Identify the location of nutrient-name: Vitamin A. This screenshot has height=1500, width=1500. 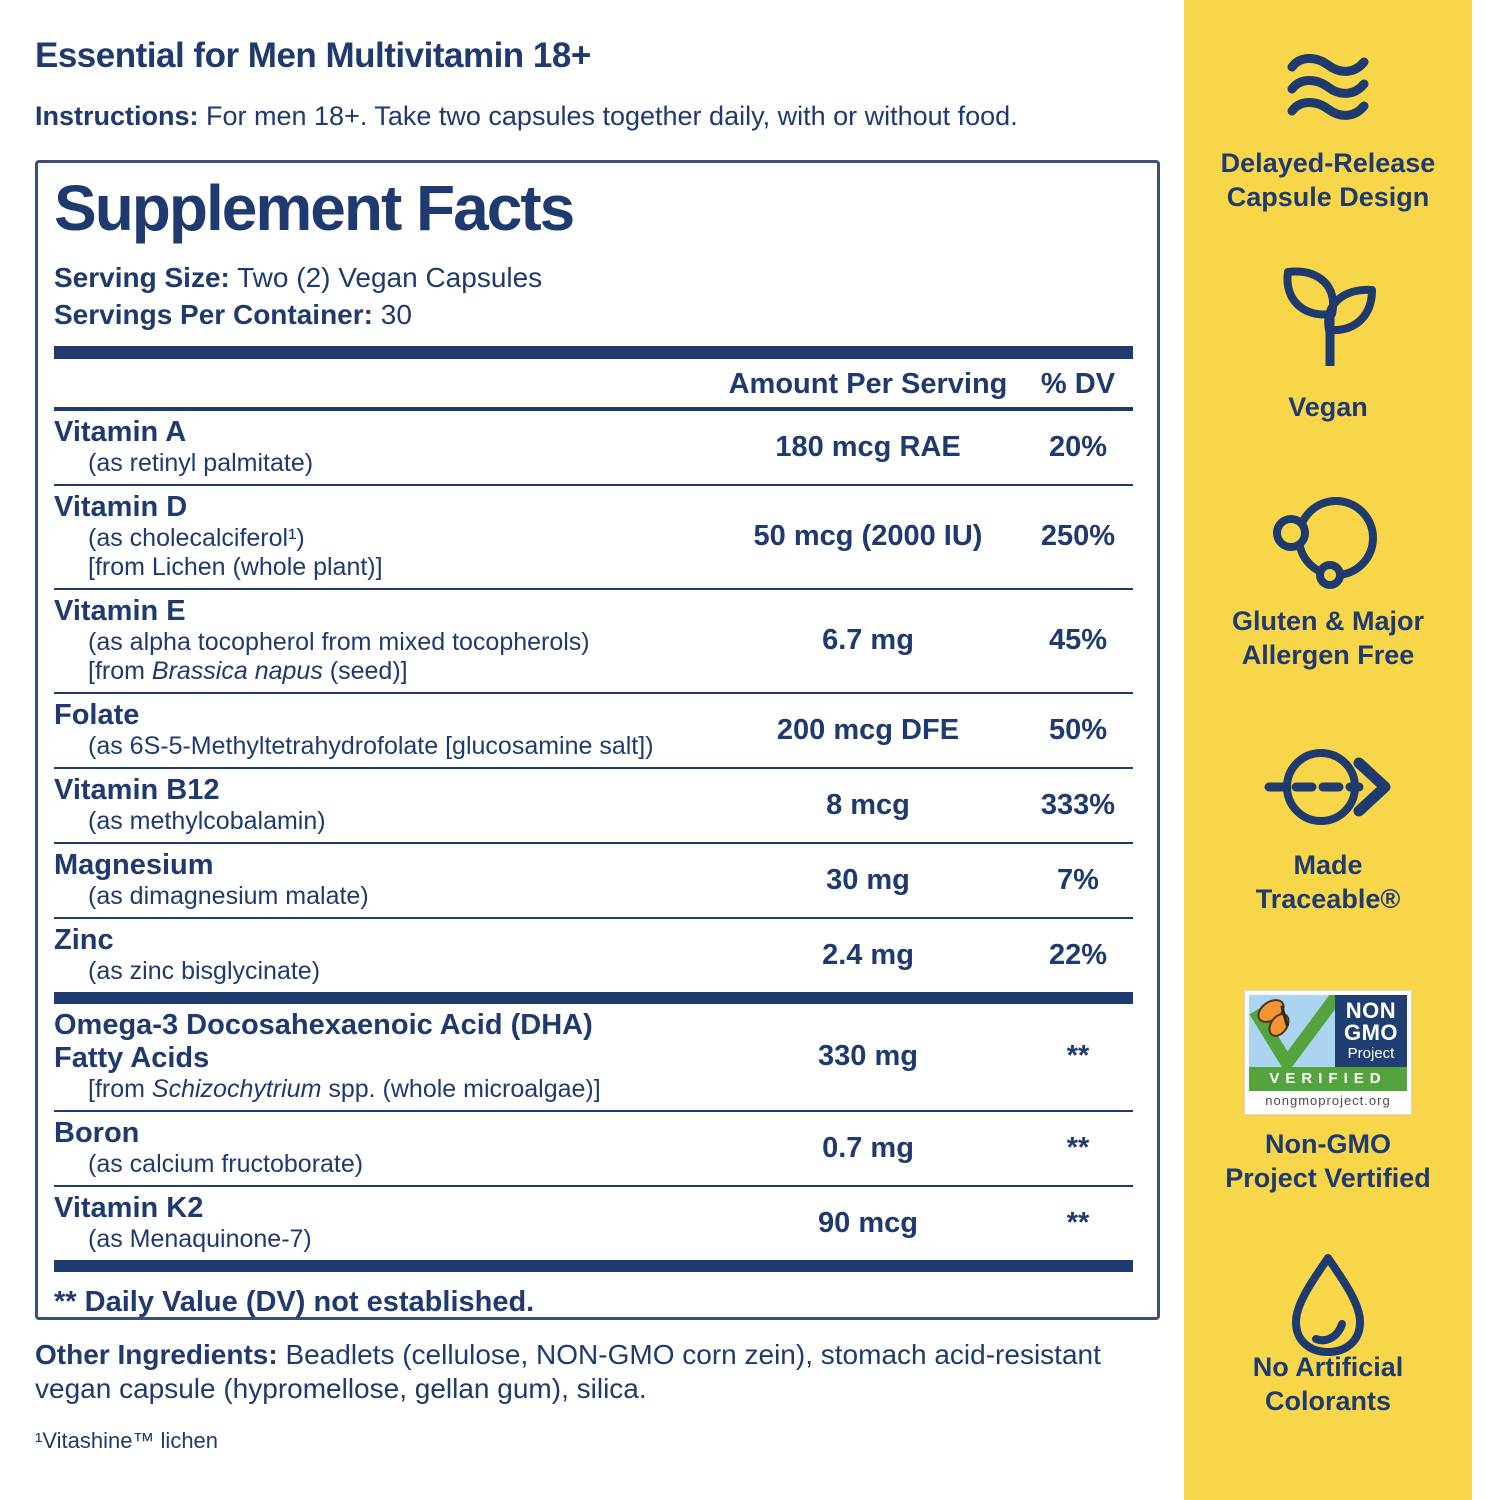
(120, 432).